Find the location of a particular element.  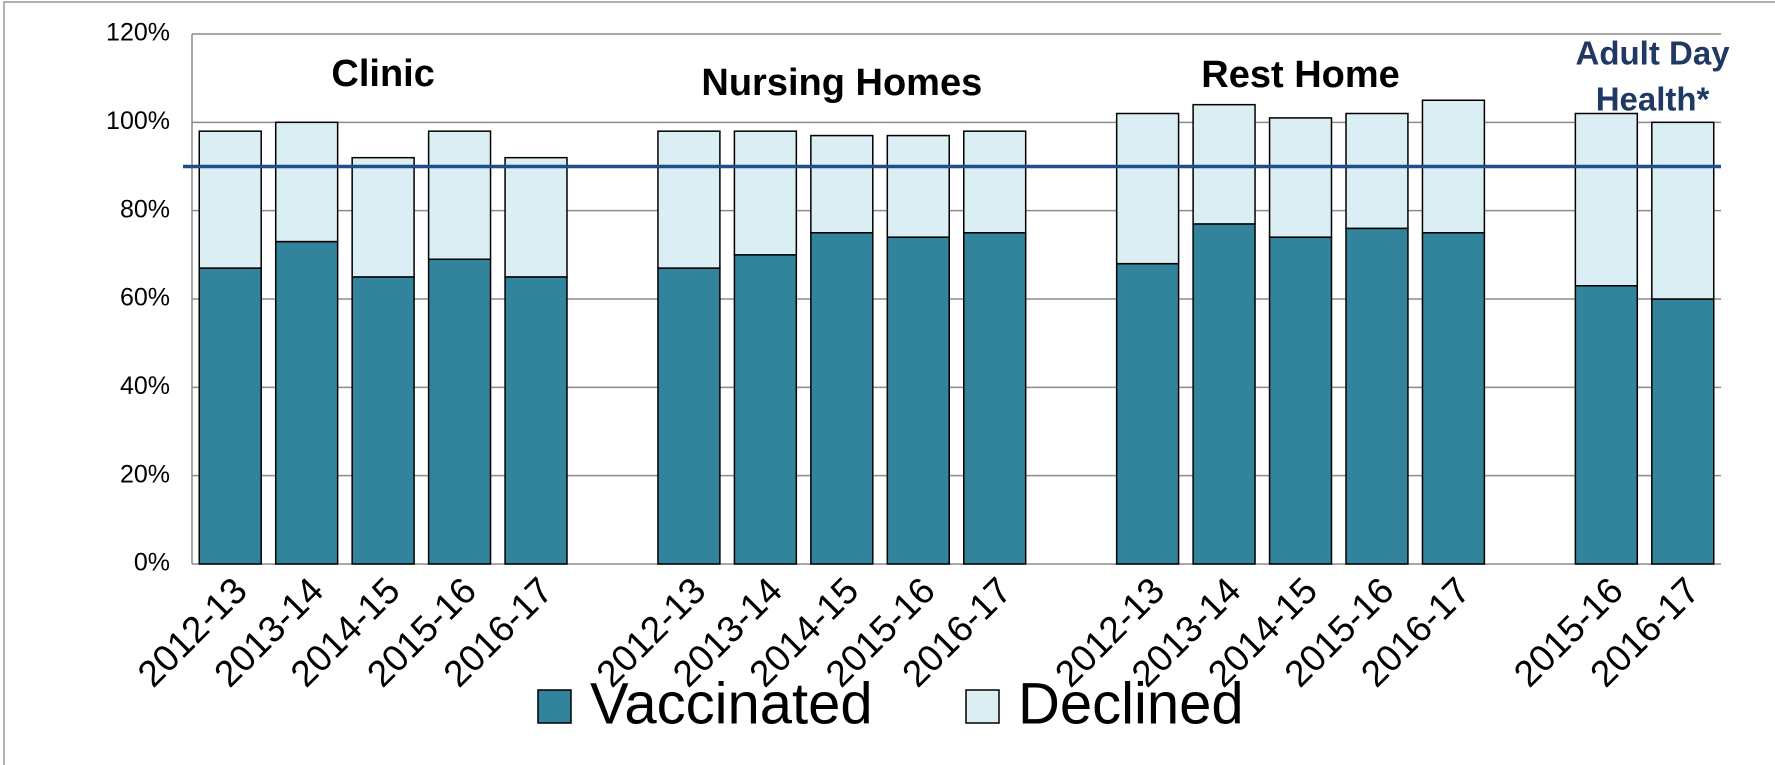

group-label: Clinic is located at coordinates (382, 74).